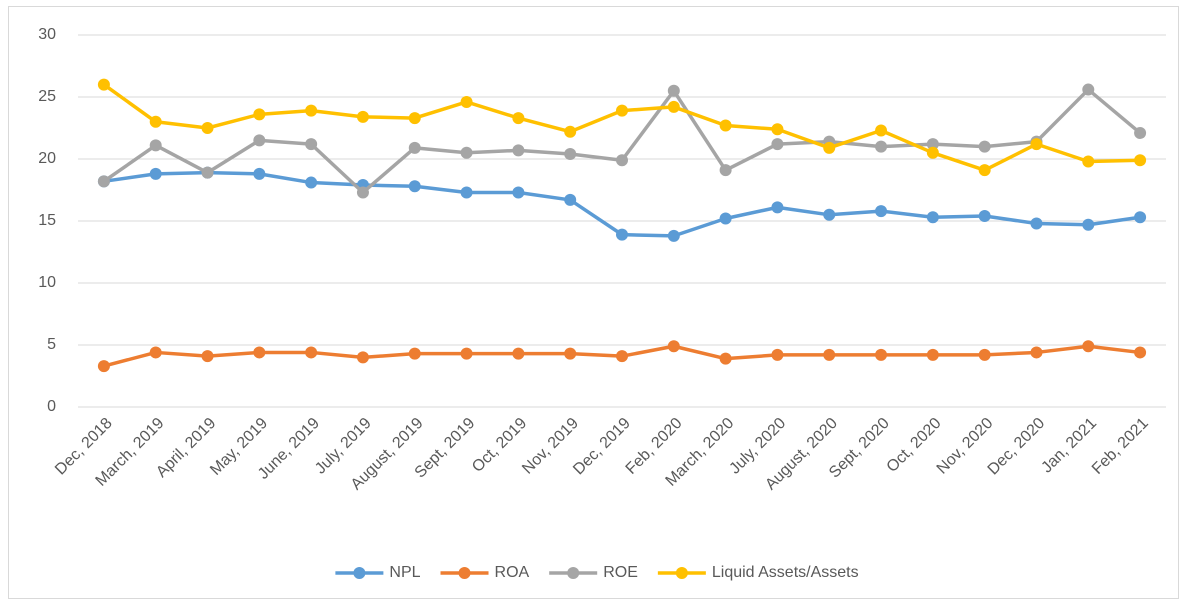  What do you see at coordinates (51, 344) in the screenshot?
I see `y-tick-label: 5` at bounding box center [51, 344].